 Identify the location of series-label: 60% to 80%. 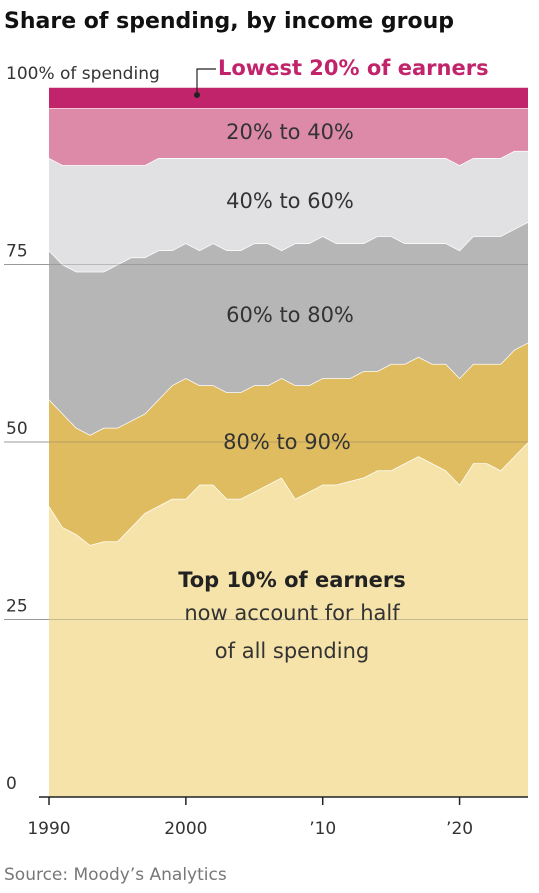
(290, 315).